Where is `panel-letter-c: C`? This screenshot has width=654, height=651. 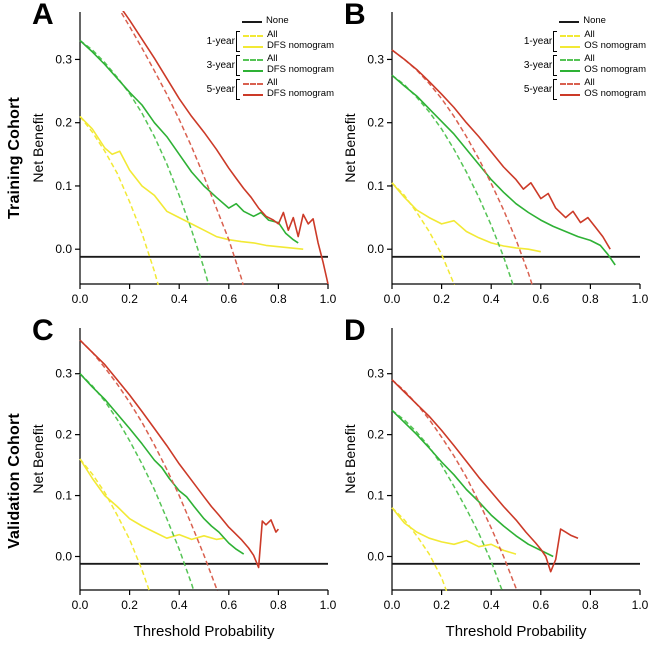 panel-letter-c: C is located at coordinates (43, 330).